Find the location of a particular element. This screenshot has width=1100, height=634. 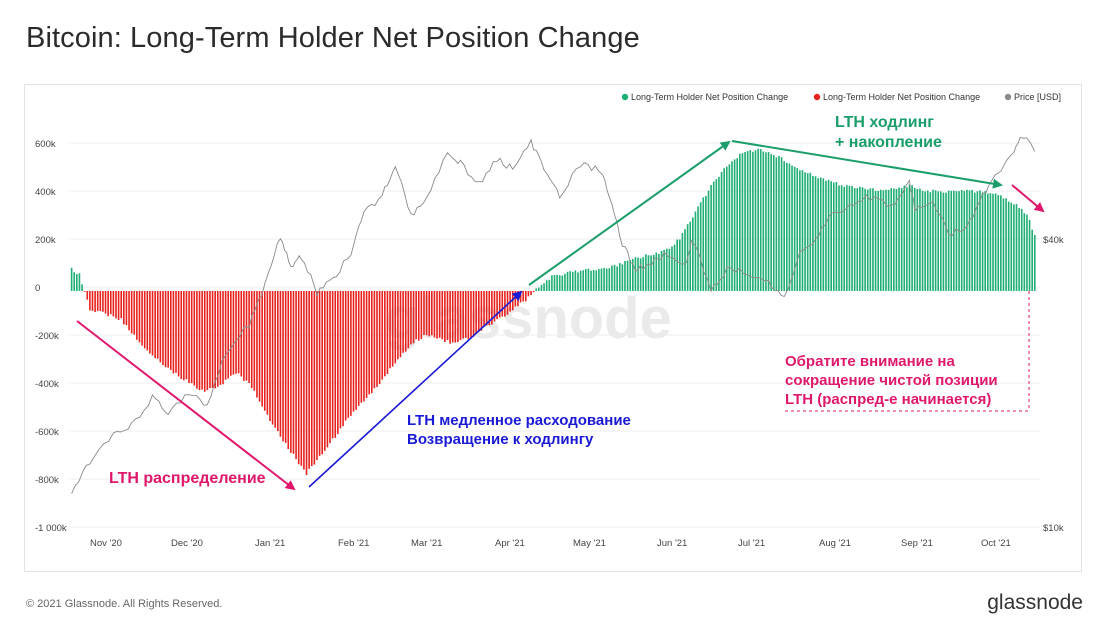

x-tick-label: Nov '20 is located at coordinates (106, 543).